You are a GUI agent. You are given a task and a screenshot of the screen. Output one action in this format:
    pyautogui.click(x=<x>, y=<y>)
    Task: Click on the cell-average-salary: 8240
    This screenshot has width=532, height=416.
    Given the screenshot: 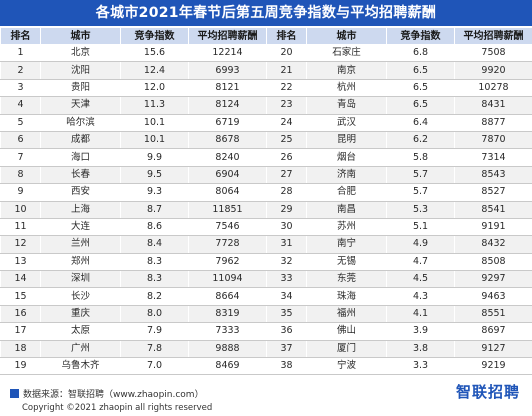 What is the action you would take?
    pyautogui.click(x=227, y=157)
    